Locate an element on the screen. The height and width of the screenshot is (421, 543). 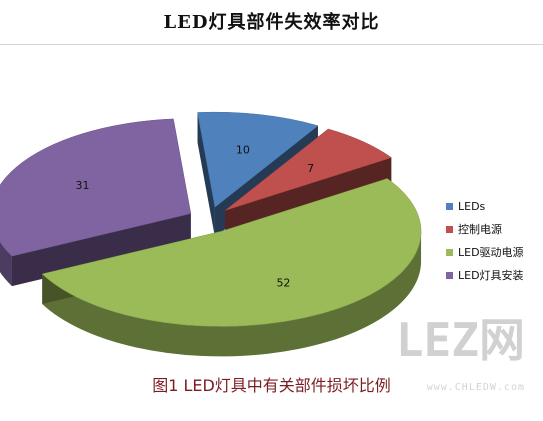
chart-title: LED灯具部件失效率对比 is located at coordinates (271, 22).